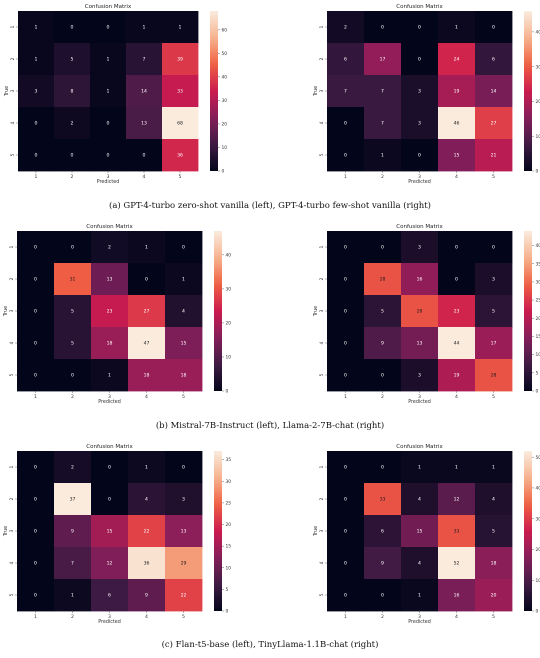  What do you see at coordinates (457, 532) in the screenshot?
I see `cell-value-label: 33` at bounding box center [457, 532].